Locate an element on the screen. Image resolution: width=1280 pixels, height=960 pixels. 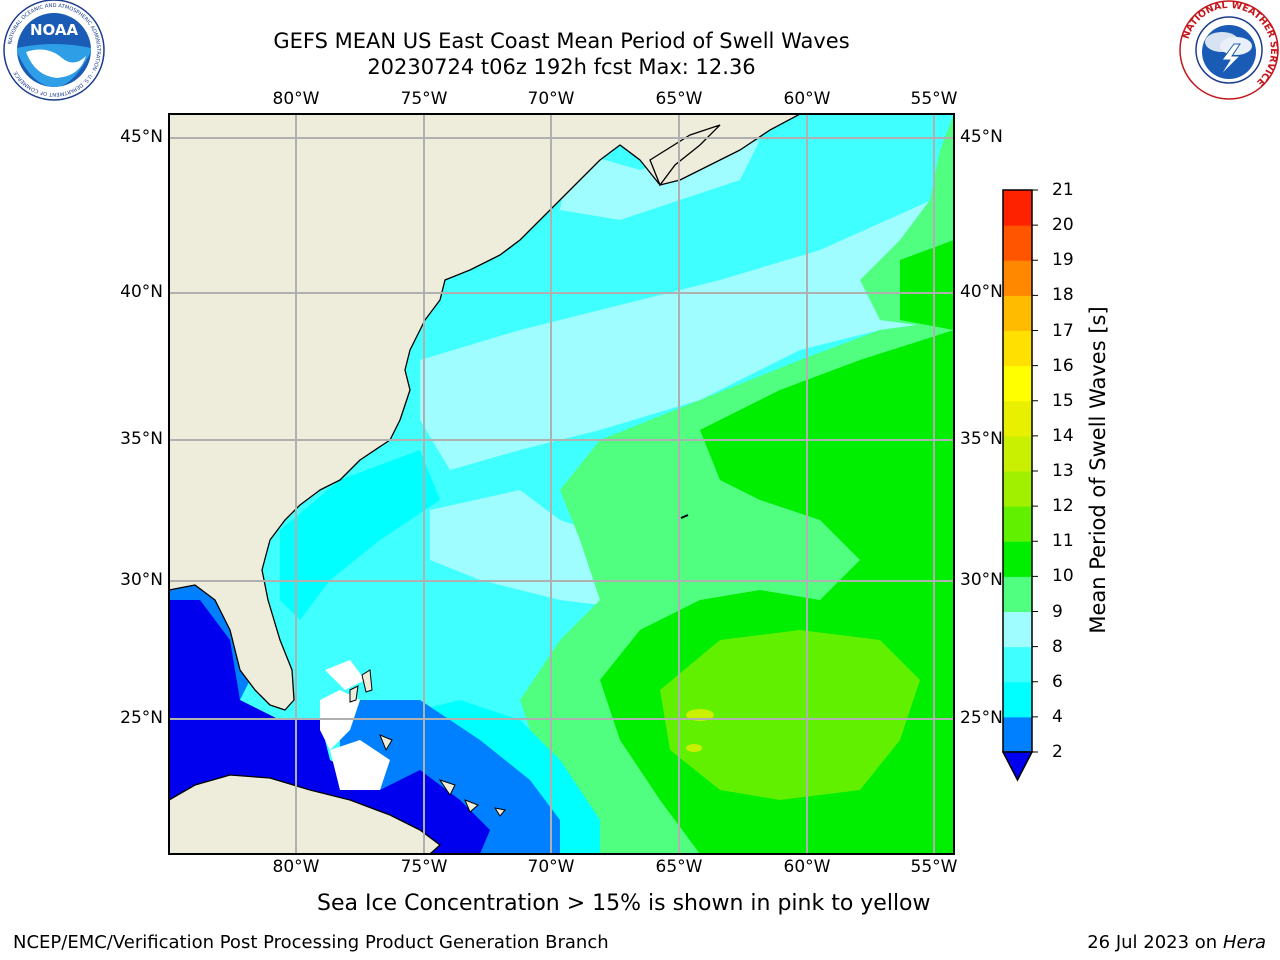
lat-label-right: 40°N is located at coordinates (981, 292).